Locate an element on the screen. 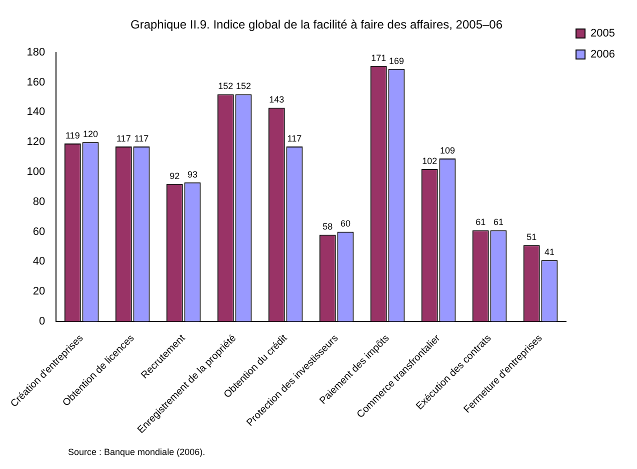  legend-label: 2005 is located at coordinates (603, 34).